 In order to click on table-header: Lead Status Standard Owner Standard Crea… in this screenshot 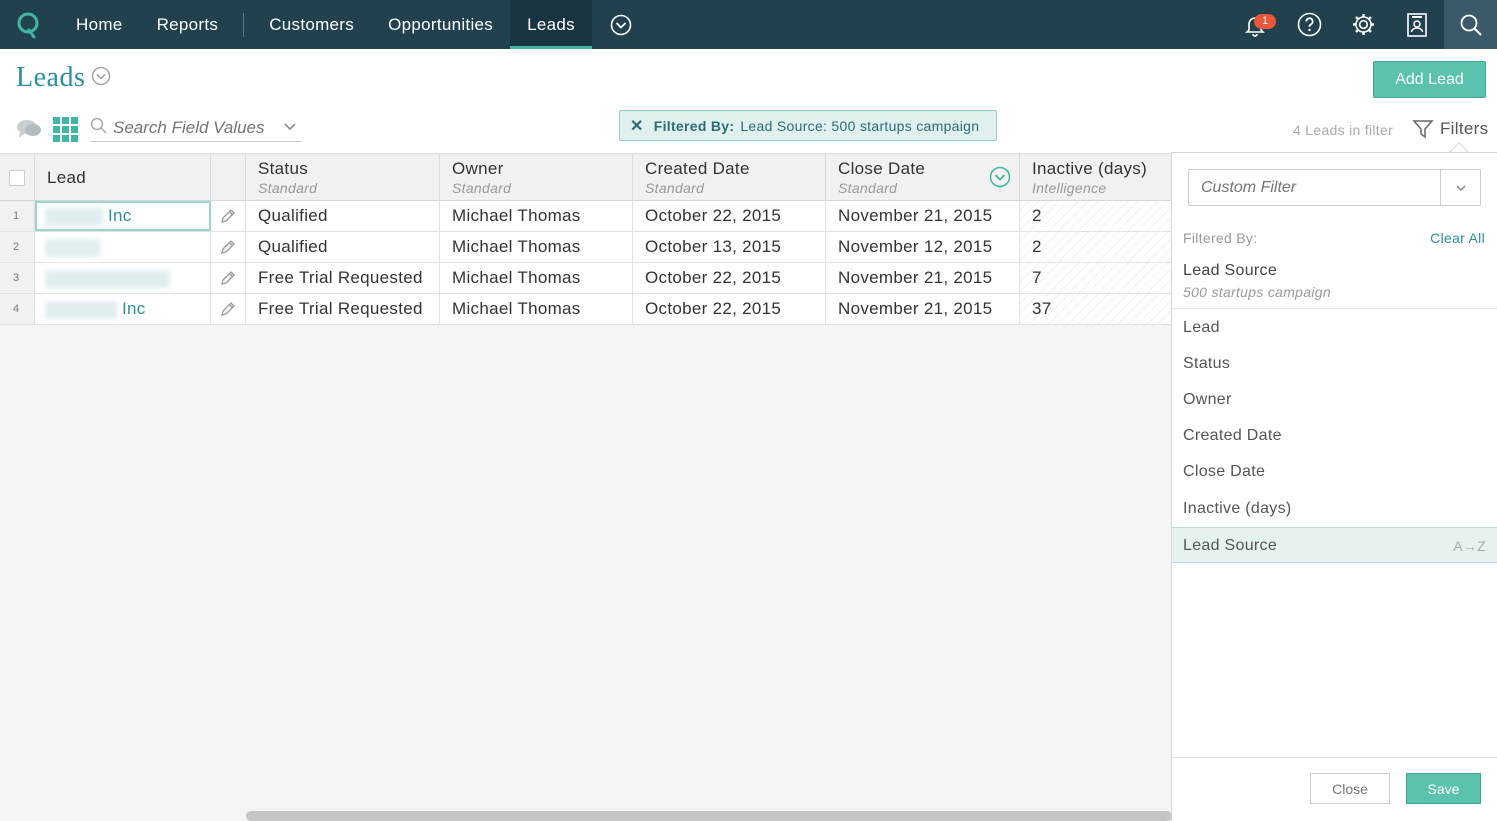, I will do `click(586, 177)`.